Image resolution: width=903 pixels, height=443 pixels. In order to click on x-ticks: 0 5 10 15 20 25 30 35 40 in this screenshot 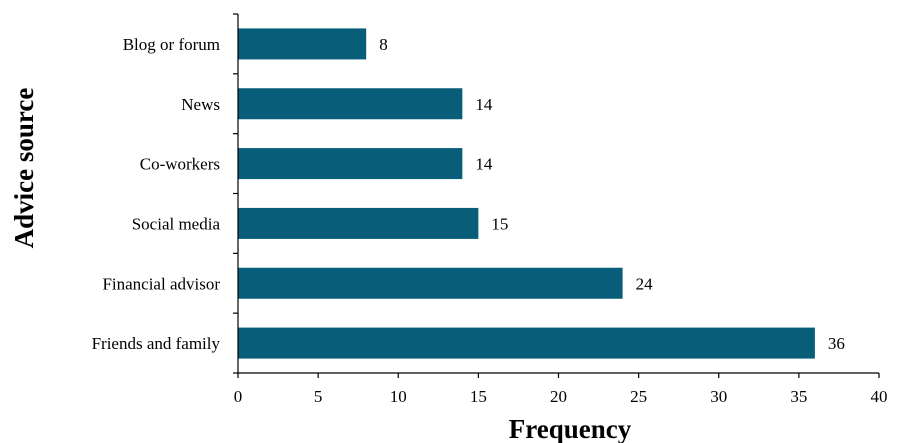, I will do `click(561, 389)`.